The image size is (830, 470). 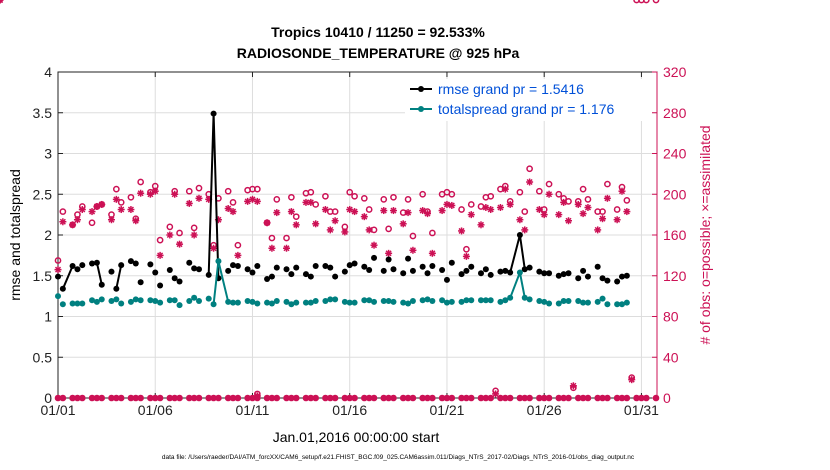 What do you see at coordinates (378, 32) in the screenshot?
I see `chart-title: Tropics 10410 / 11250 = 92.533%` at bounding box center [378, 32].